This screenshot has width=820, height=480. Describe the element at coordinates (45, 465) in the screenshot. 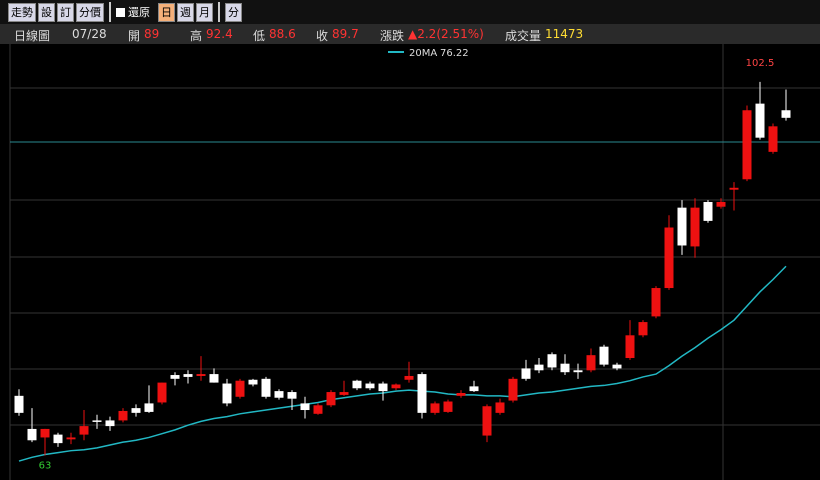

I see `low-label: 63` at that location.